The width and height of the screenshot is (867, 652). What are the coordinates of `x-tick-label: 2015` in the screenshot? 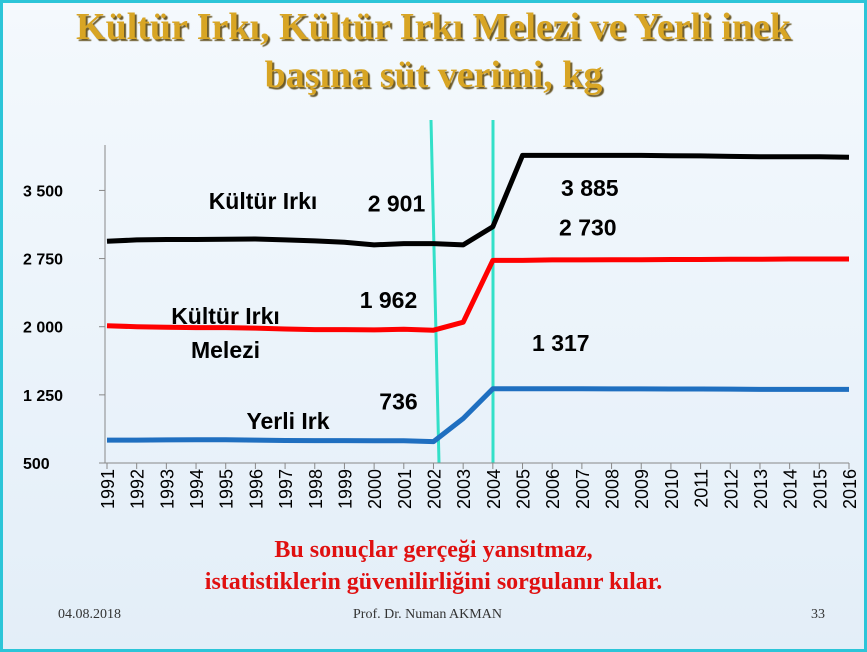 It's located at (820, 489).